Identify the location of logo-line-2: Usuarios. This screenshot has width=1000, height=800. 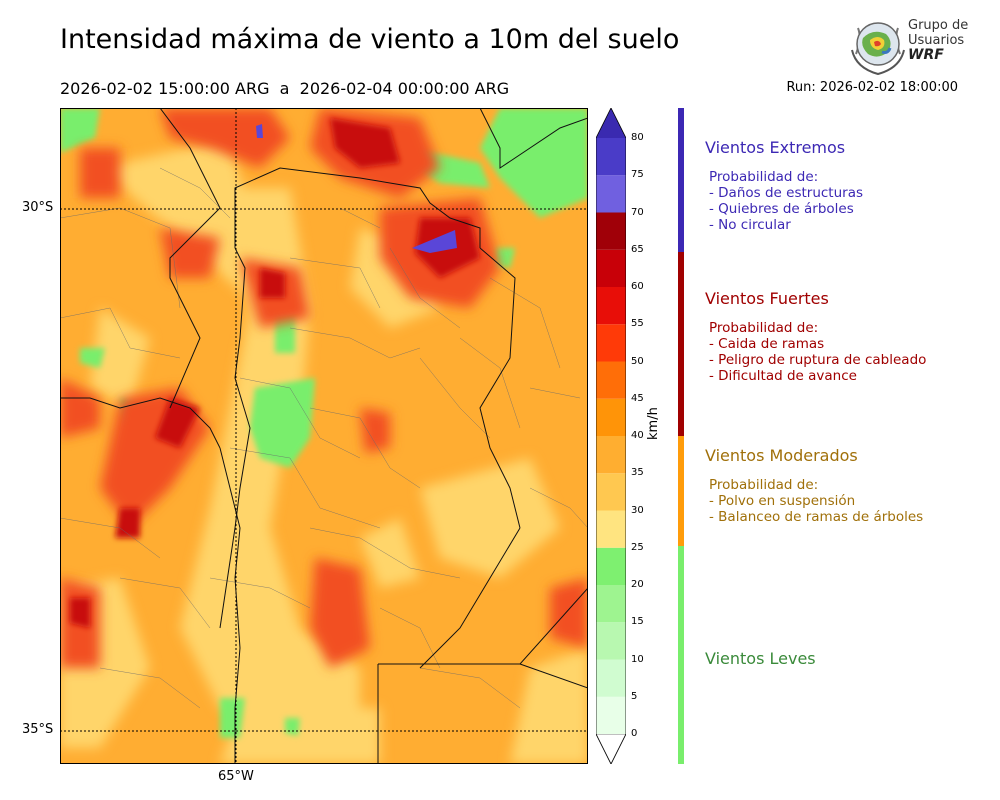
(936, 40).